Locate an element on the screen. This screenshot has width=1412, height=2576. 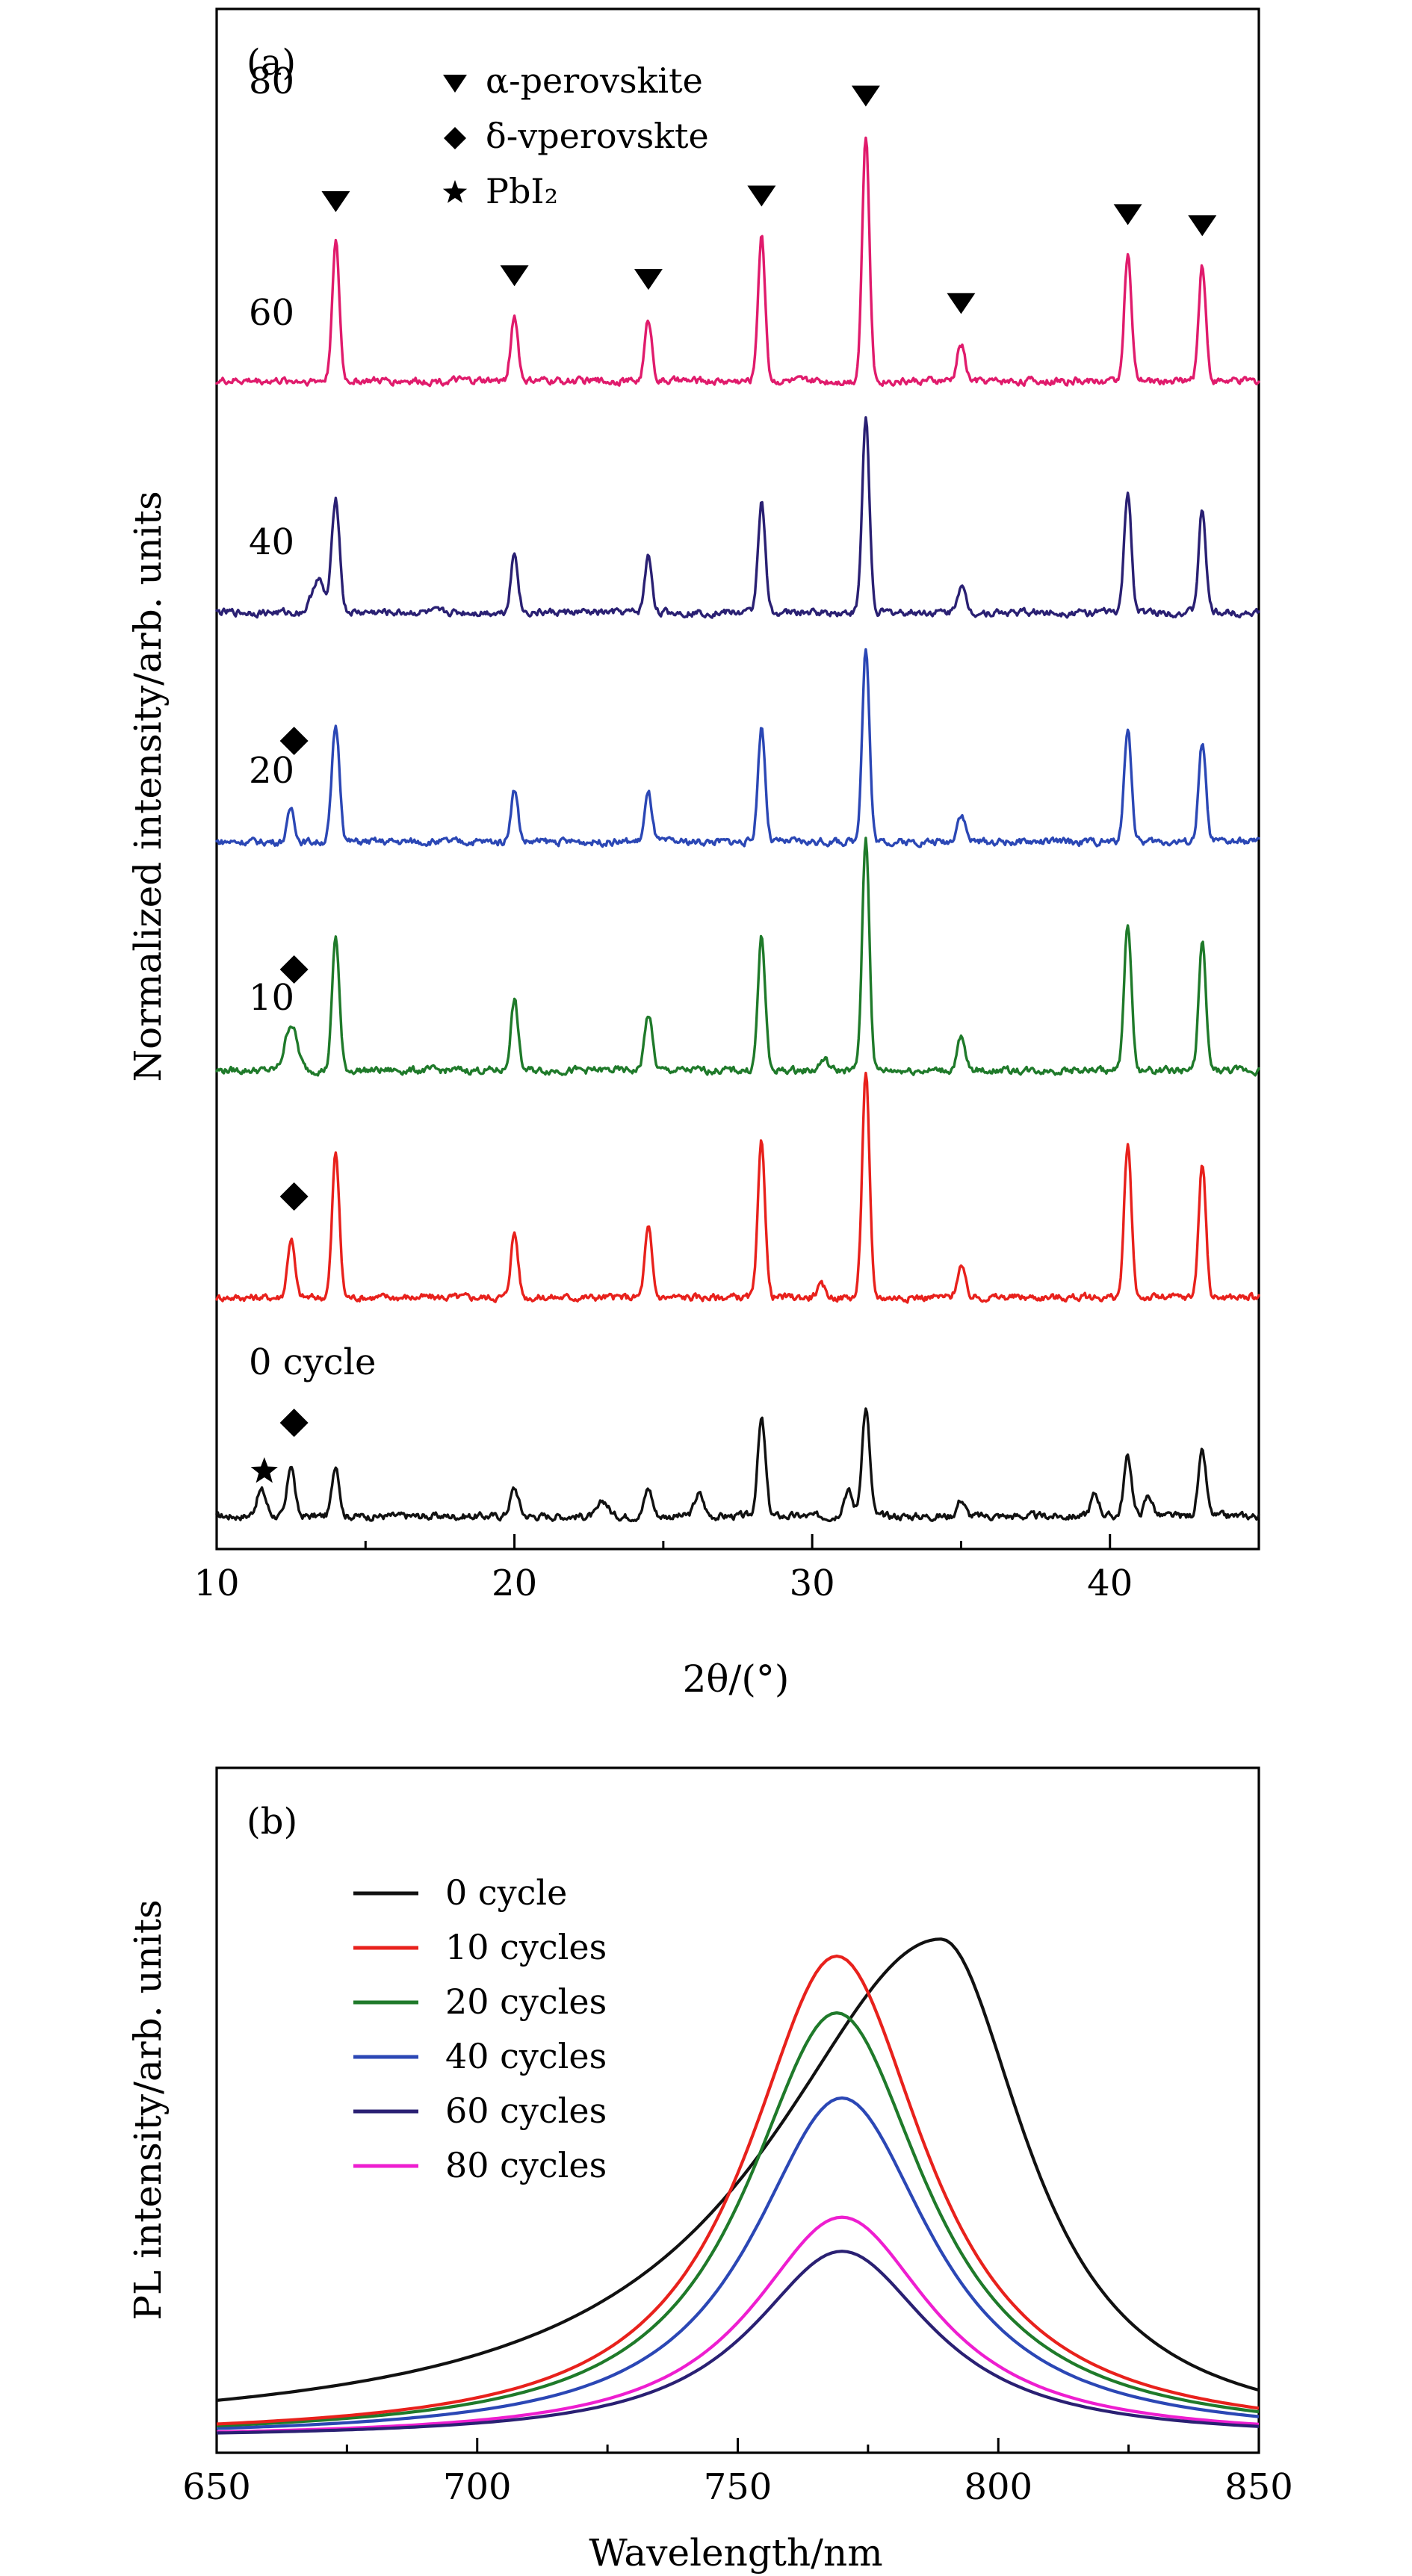
panel-b-x-tick-label: 850 is located at coordinates (1258, 2487).